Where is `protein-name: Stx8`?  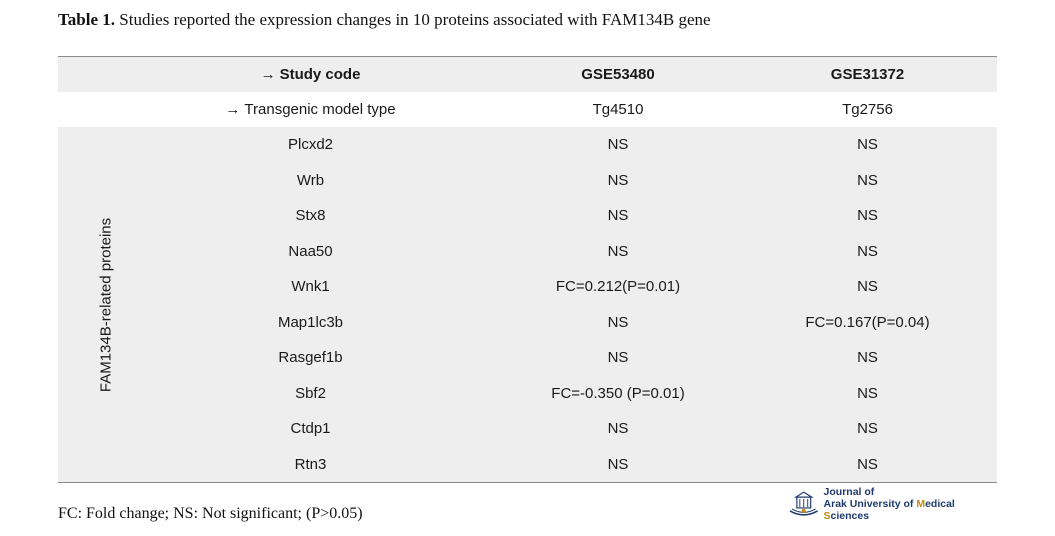
protein-name: Stx8 is located at coordinates (310, 216).